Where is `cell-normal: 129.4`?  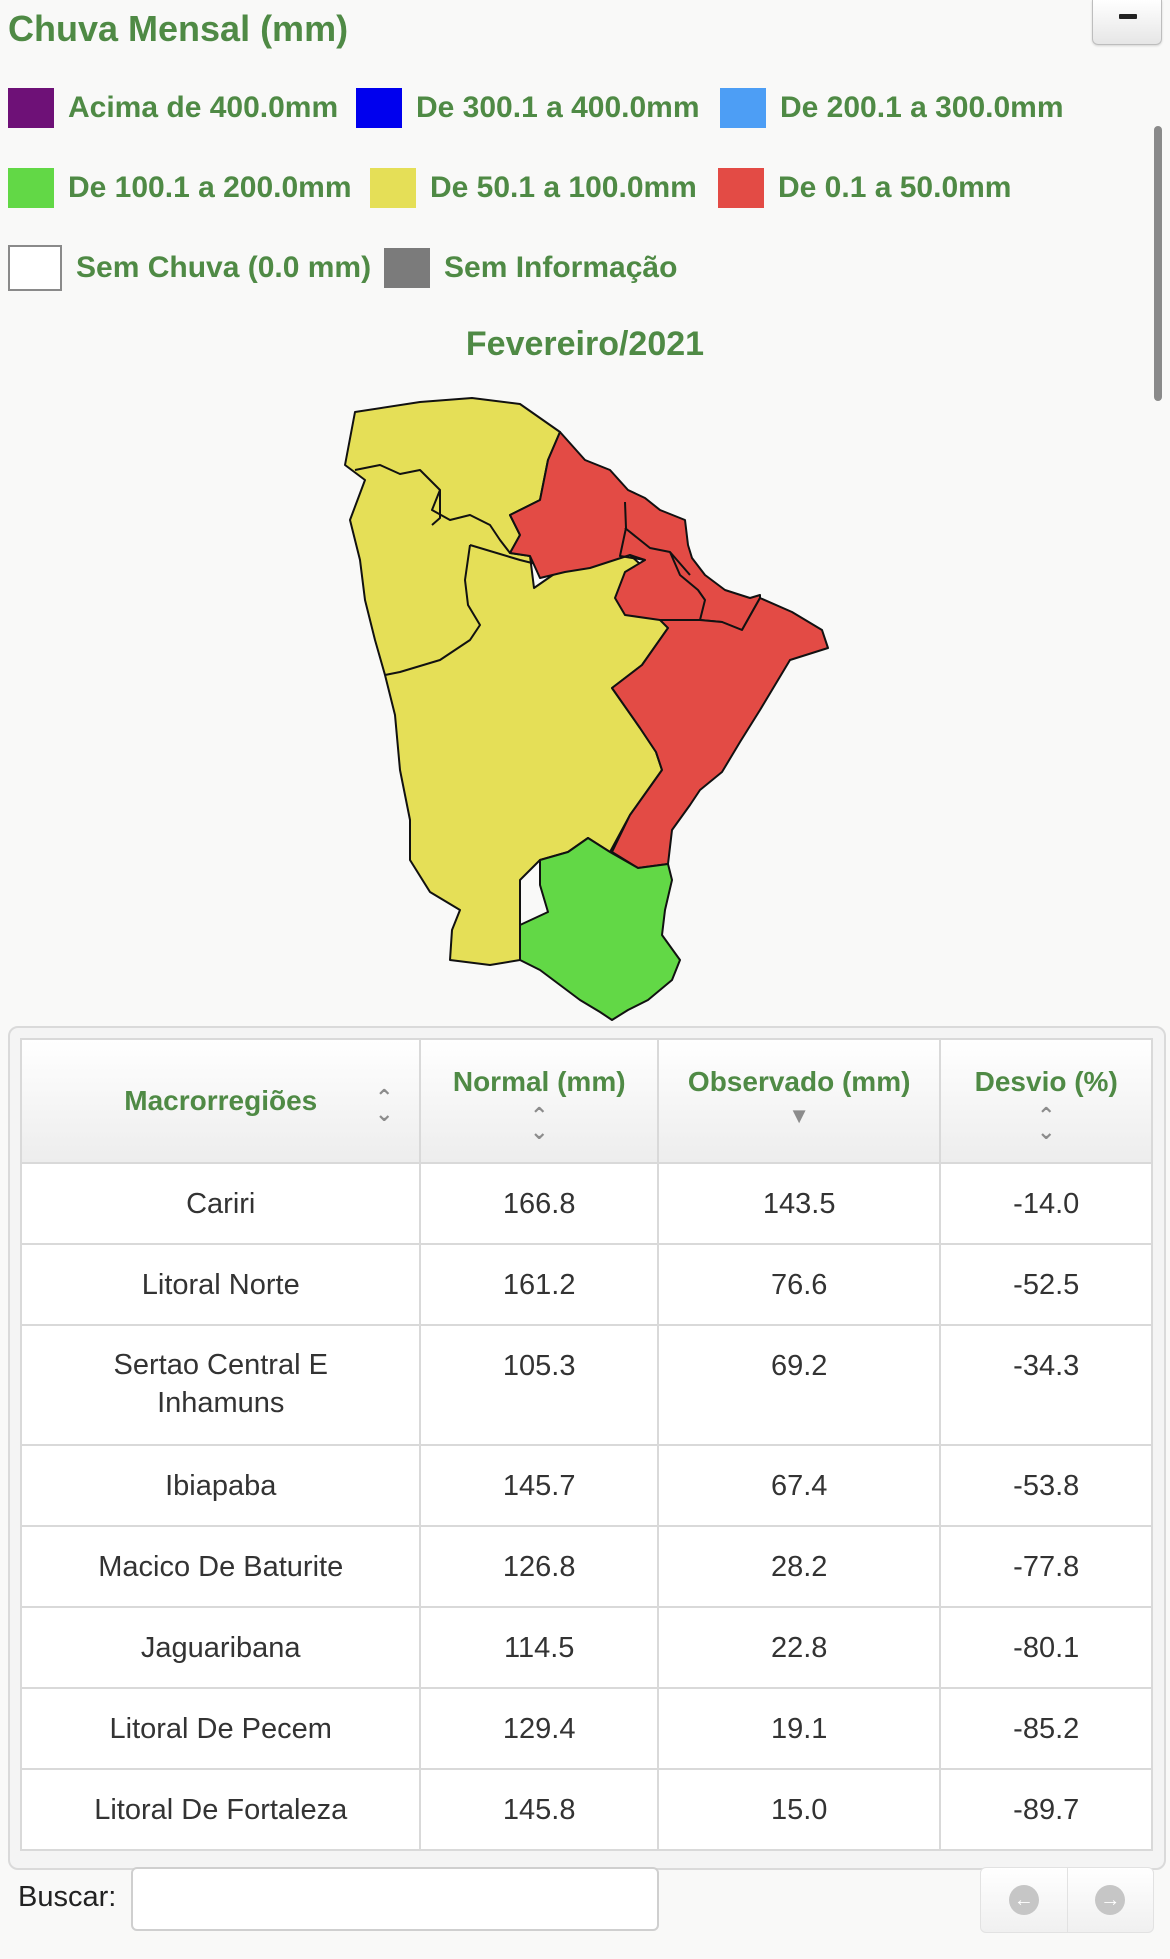 cell-normal: 129.4 is located at coordinates (539, 1728).